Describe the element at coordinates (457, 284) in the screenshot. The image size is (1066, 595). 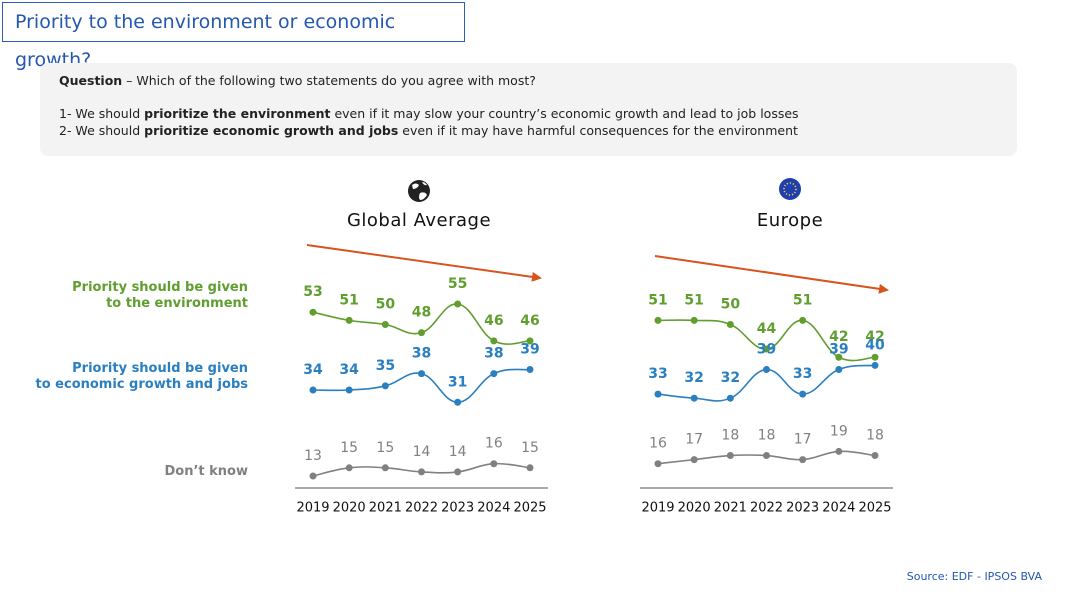
I see `value-label: 55` at that location.